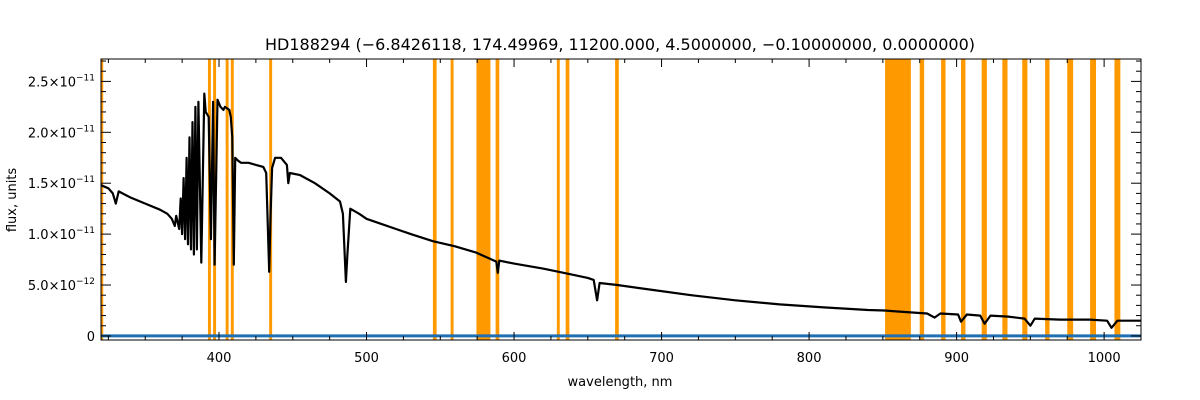 The width and height of the screenshot is (1200, 400). Describe the element at coordinates (1104, 358) in the screenshot. I see `x-tick-label: 1000` at that location.